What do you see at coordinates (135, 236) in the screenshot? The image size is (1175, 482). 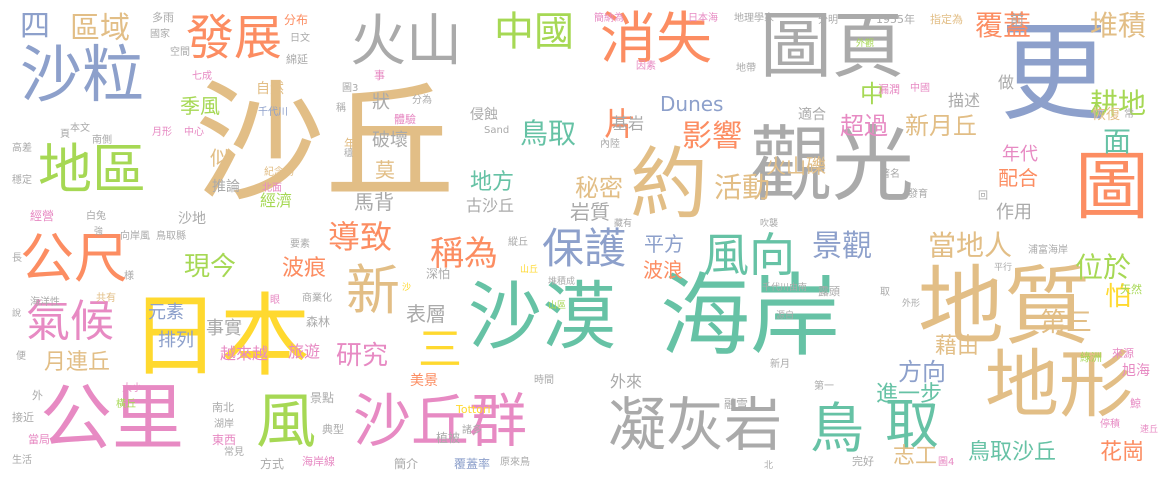 I see `cloud-word: 向岸風` at bounding box center [135, 236].